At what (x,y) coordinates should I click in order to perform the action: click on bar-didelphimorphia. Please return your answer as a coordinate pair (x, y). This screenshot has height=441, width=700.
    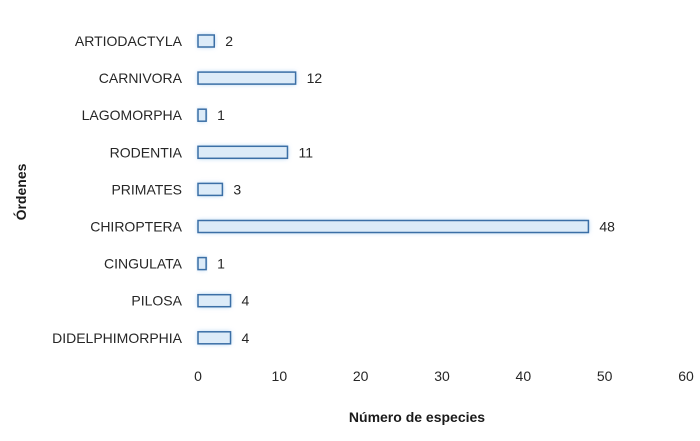
    Looking at the image, I should click on (214, 338).